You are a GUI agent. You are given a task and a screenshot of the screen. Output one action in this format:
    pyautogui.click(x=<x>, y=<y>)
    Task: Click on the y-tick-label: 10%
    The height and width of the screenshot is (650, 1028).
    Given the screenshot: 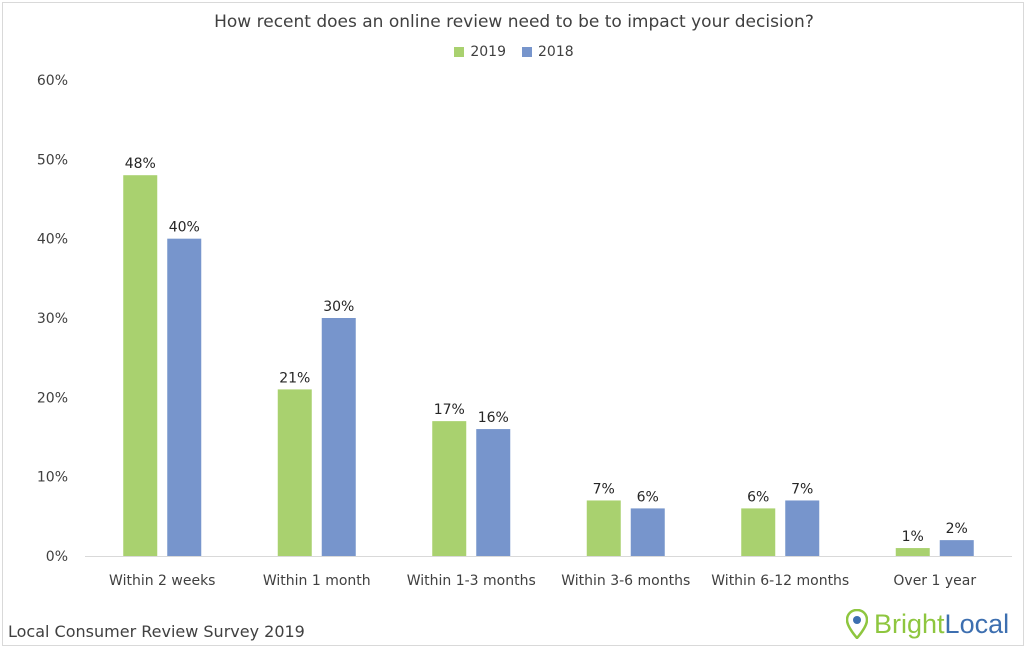 What is the action you would take?
    pyautogui.click(x=52, y=478)
    